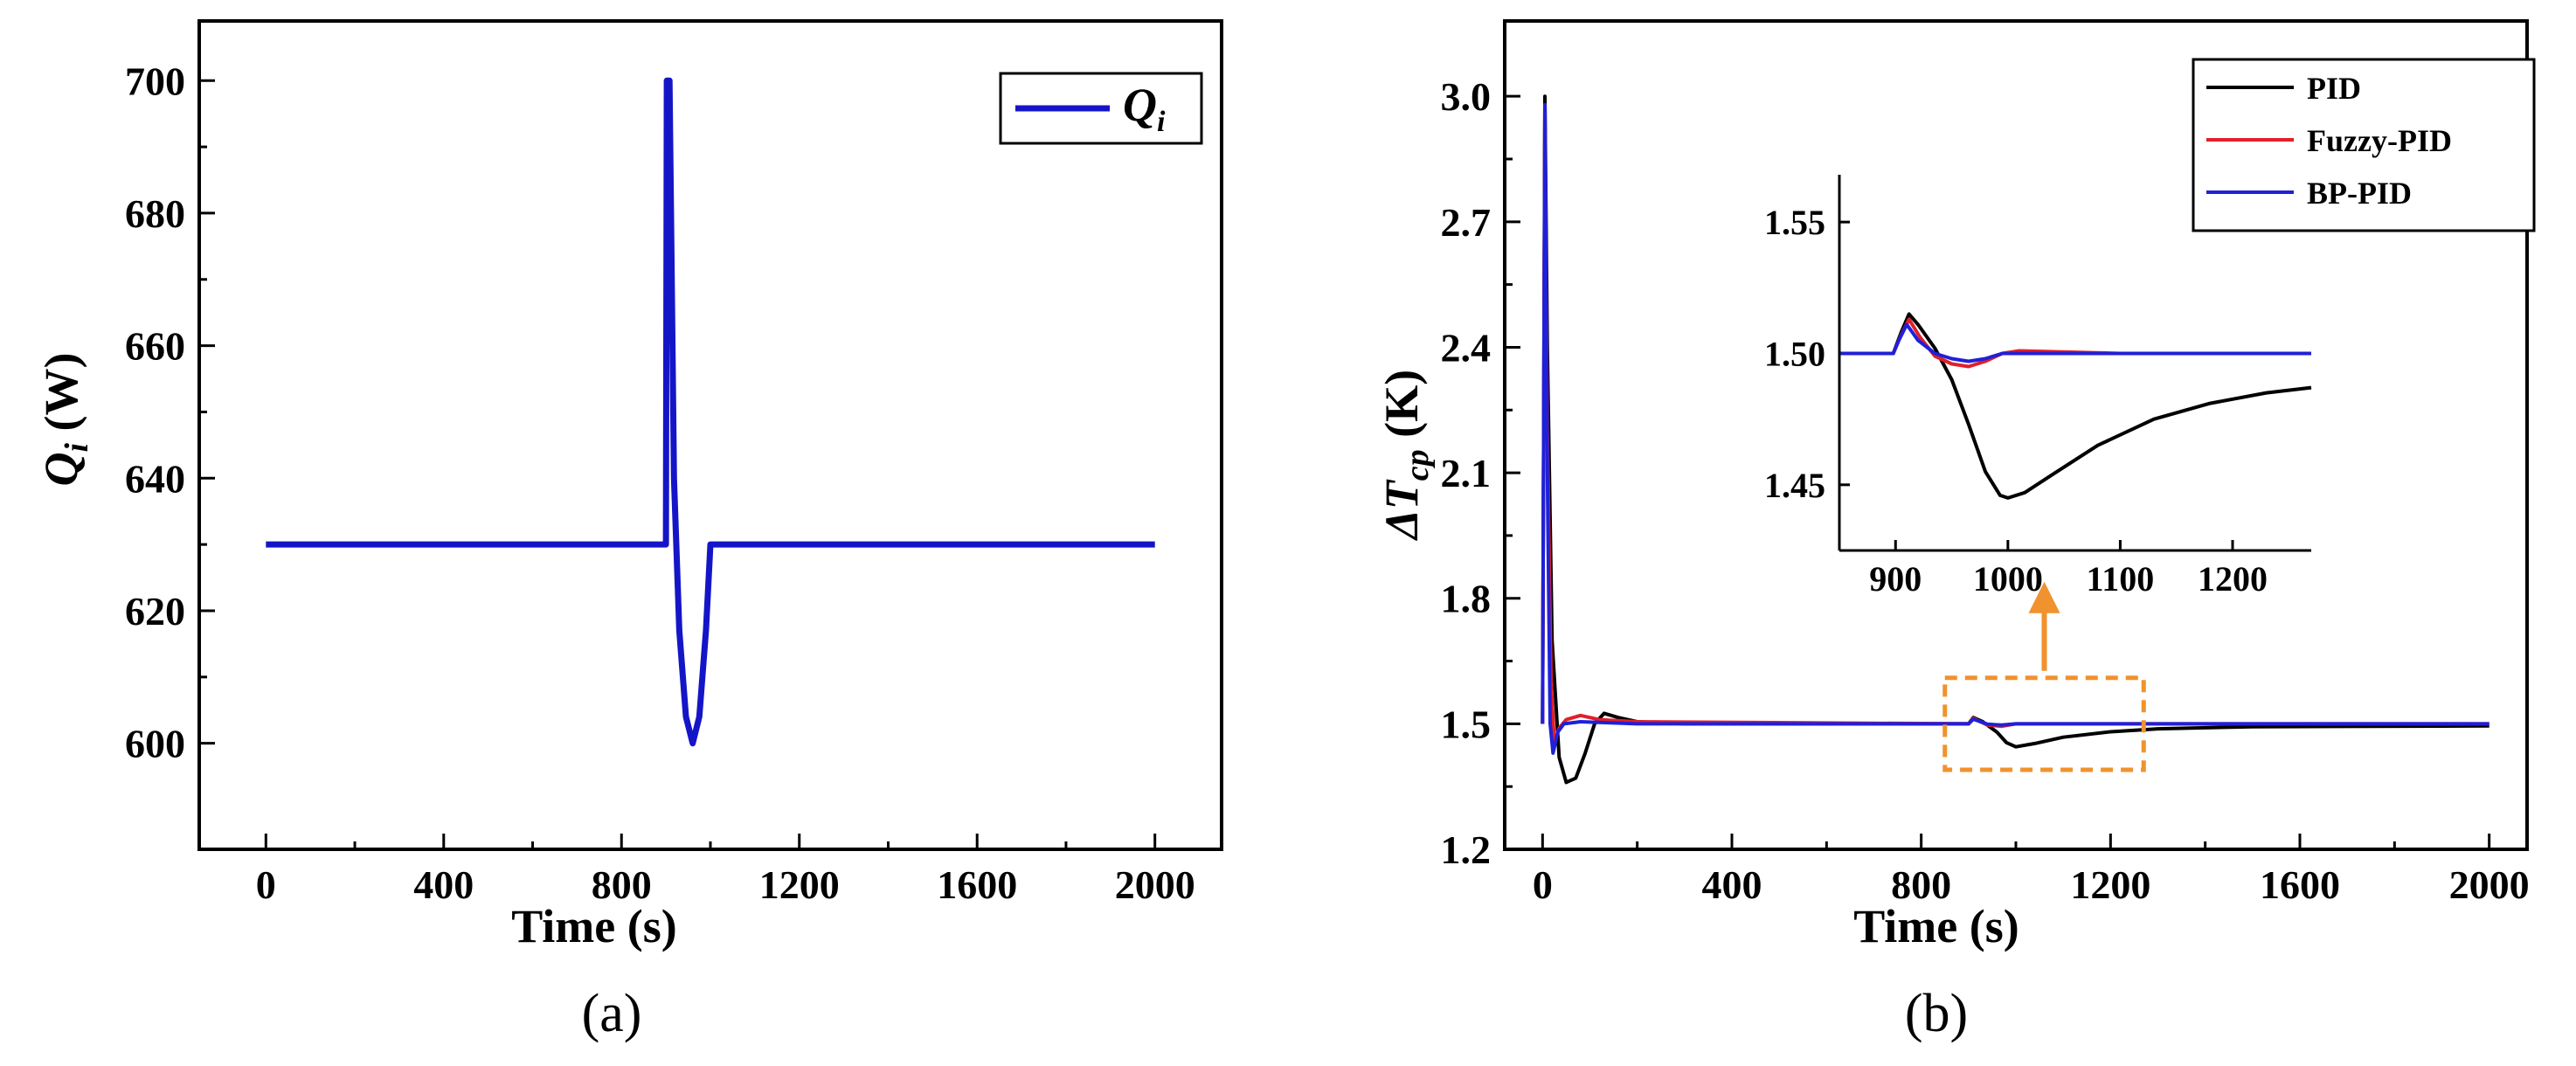 This screenshot has width=2576, height=1066. I want to click on b-y-tick-label: 2.4, so click(1466, 348).